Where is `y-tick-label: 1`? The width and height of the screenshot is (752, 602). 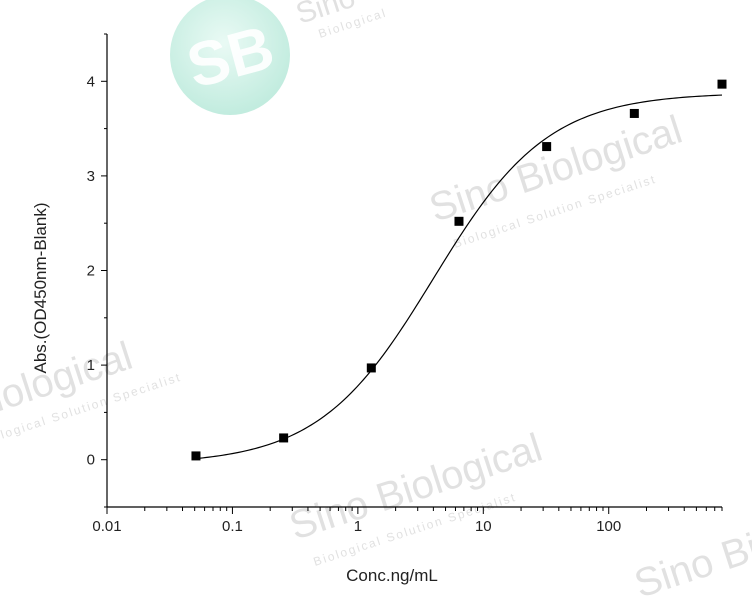 y-tick-label: 1 is located at coordinates (91, 365).